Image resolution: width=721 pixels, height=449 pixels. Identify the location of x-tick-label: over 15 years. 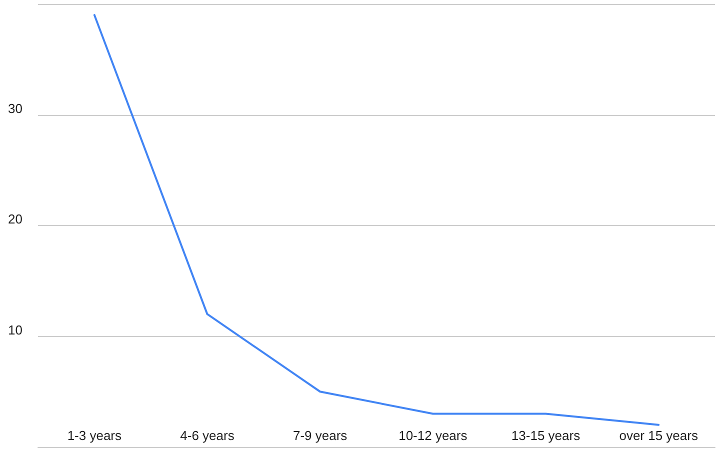
(658, 435).